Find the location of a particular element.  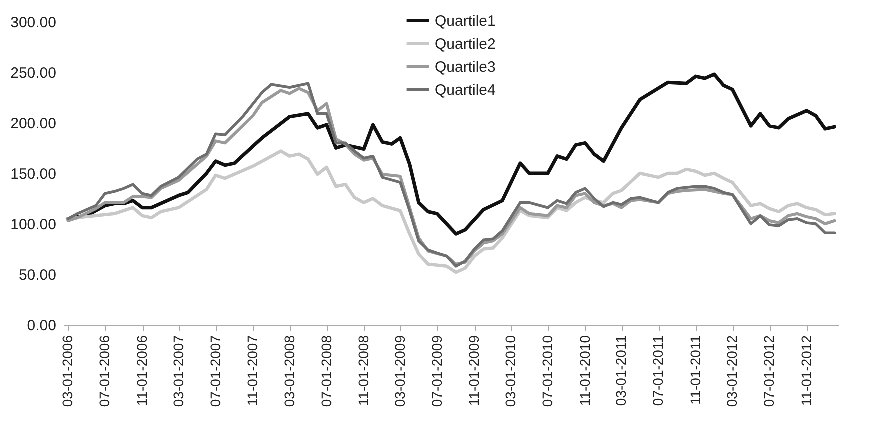

x-tick-label: 03-01-2012 is located at coordinates (732, 371).